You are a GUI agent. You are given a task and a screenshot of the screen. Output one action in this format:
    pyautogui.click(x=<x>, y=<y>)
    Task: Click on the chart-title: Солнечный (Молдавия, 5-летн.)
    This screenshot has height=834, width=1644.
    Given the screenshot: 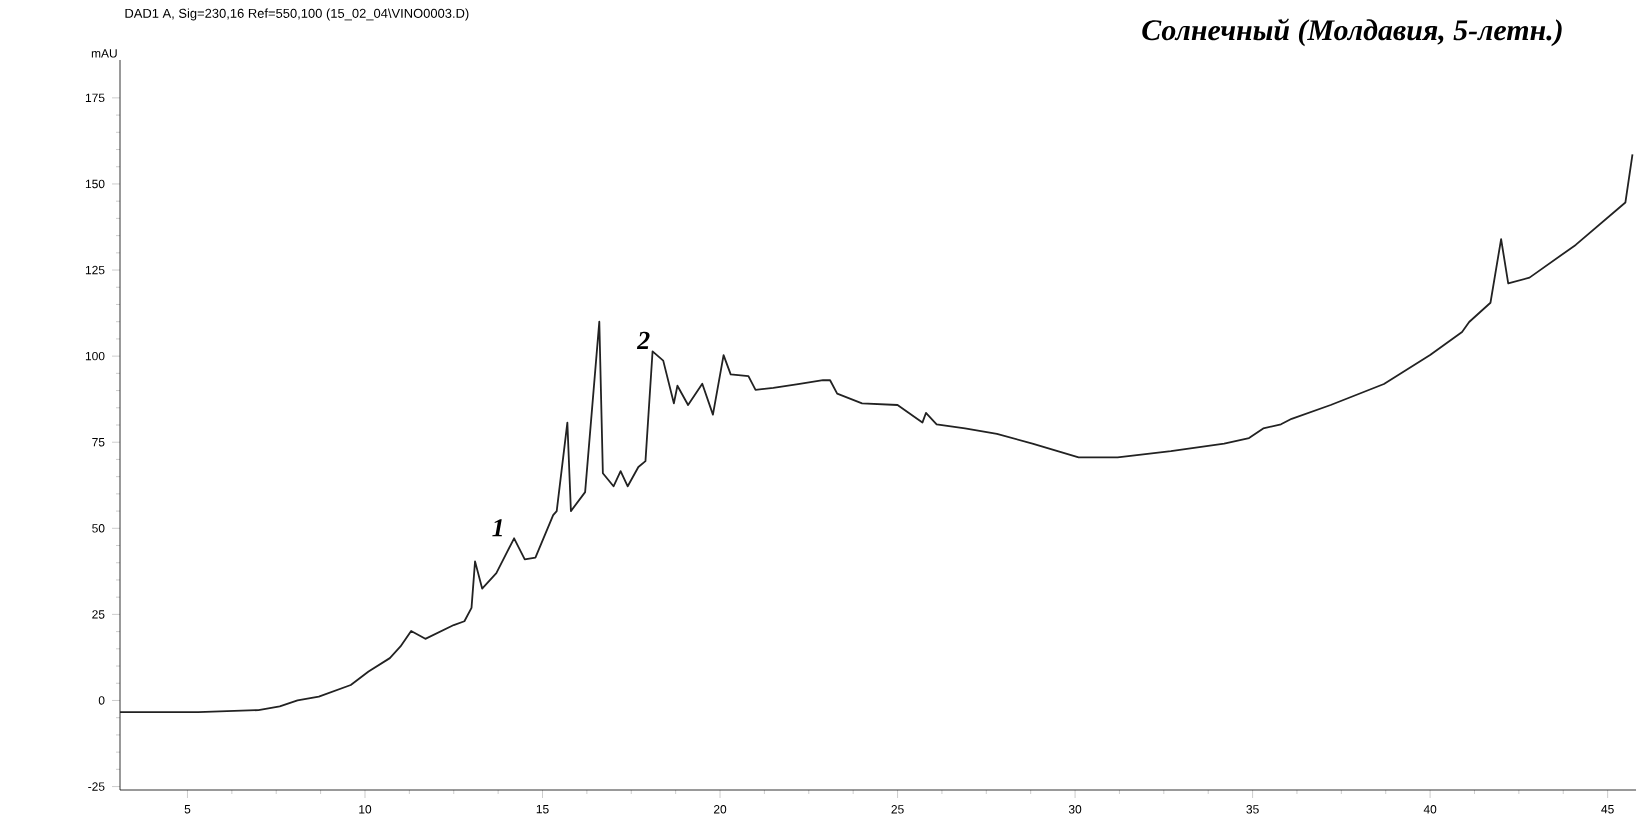 What is the action you would take?
    pyautogui.click(x=1352, y=32)
    